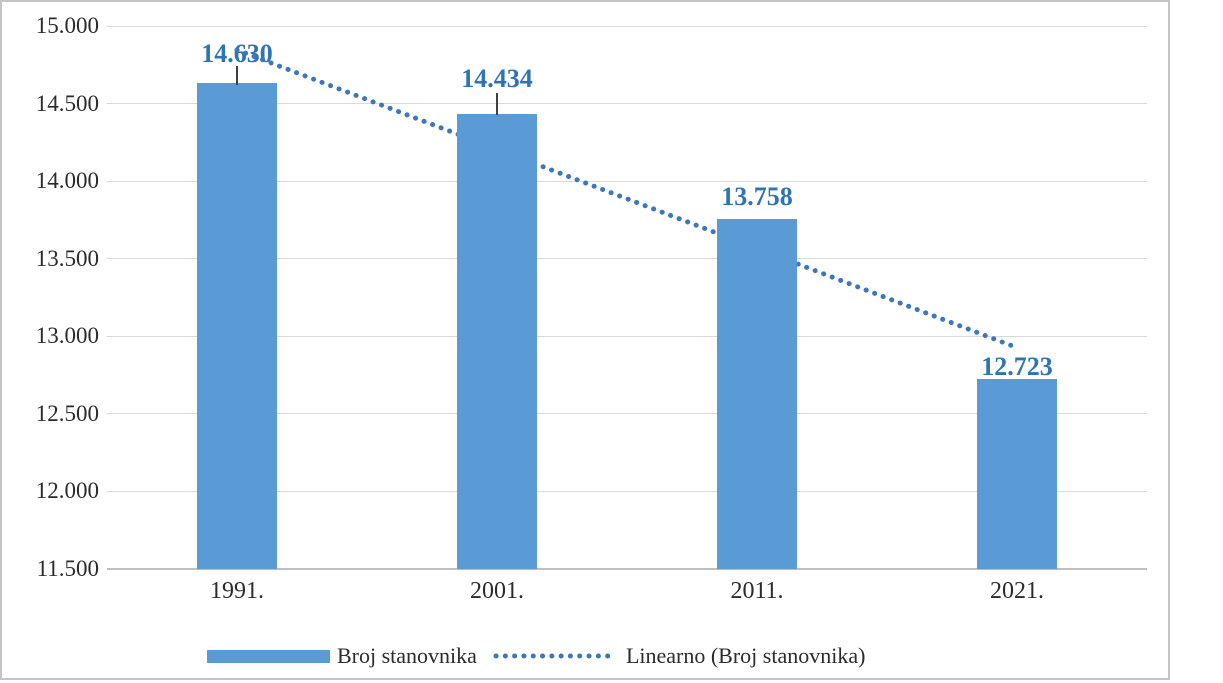 This screenshot has width=1223, height=683. I want to click on bar-data-label: 14.630, so click(237, 53).